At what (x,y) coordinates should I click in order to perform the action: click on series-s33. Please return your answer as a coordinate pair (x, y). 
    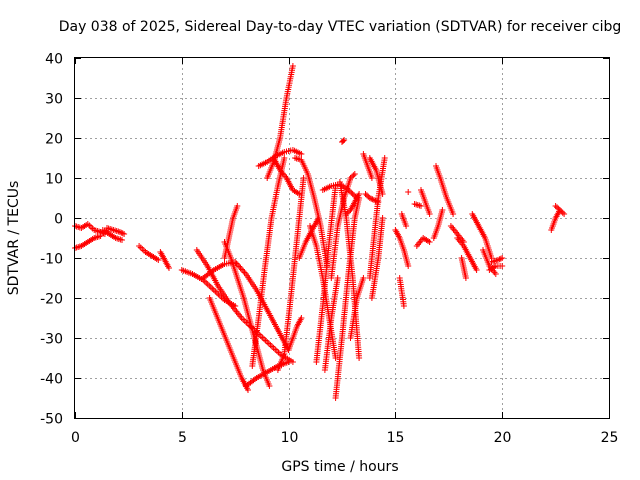
    Looking at the image, I should click on (372, 198).